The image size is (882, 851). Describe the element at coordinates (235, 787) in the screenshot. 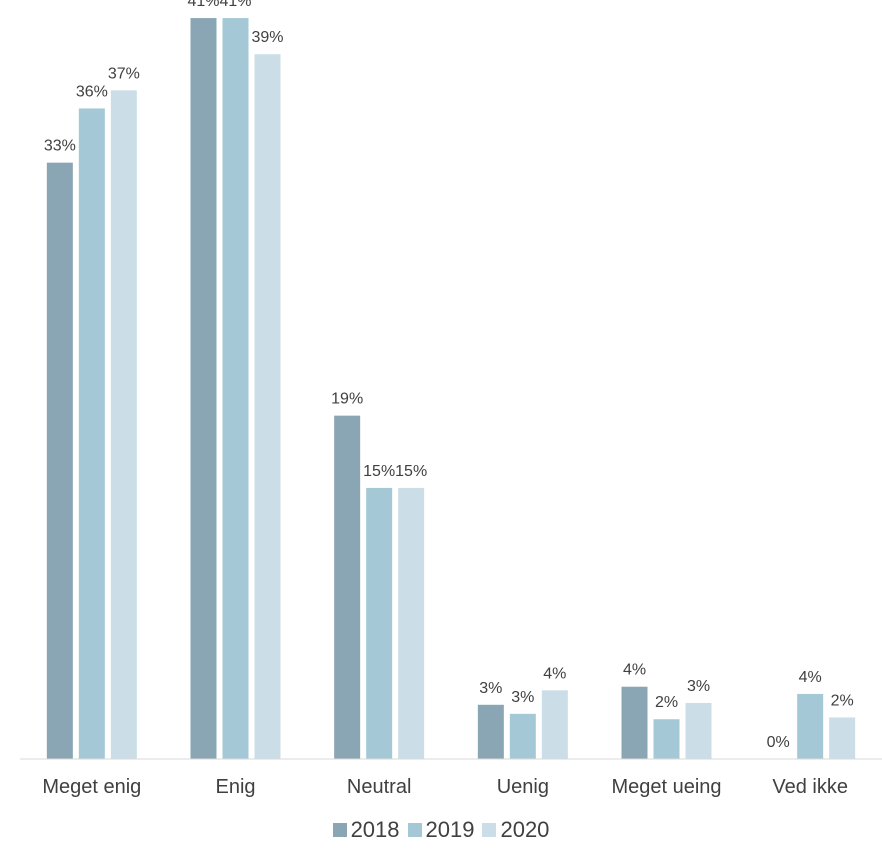

I see `category-label-enig: Enig` at that location.